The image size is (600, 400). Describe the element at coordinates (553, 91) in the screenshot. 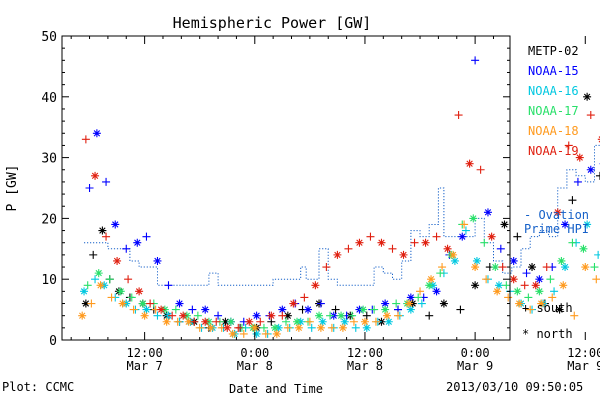

I see `legend-entry: NOAA-16` at that location.